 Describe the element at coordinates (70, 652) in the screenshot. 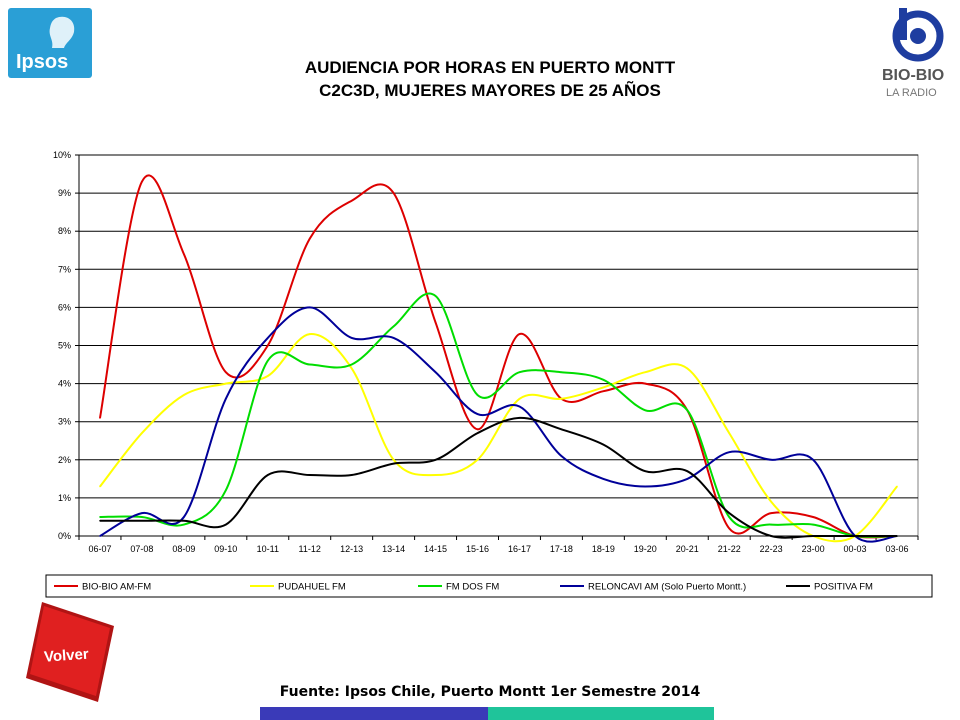

I see `volver-button: Volver` at that location.